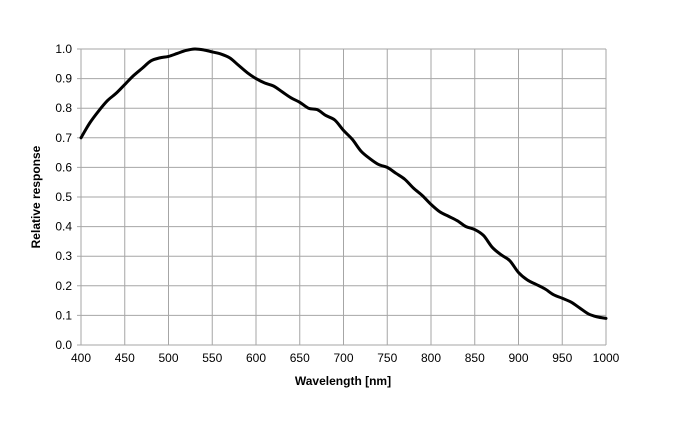  What do you see at coordinates (212, 358) in the screenshot?
I see `x-tick-label: 550` at bounding box center [212, 358].